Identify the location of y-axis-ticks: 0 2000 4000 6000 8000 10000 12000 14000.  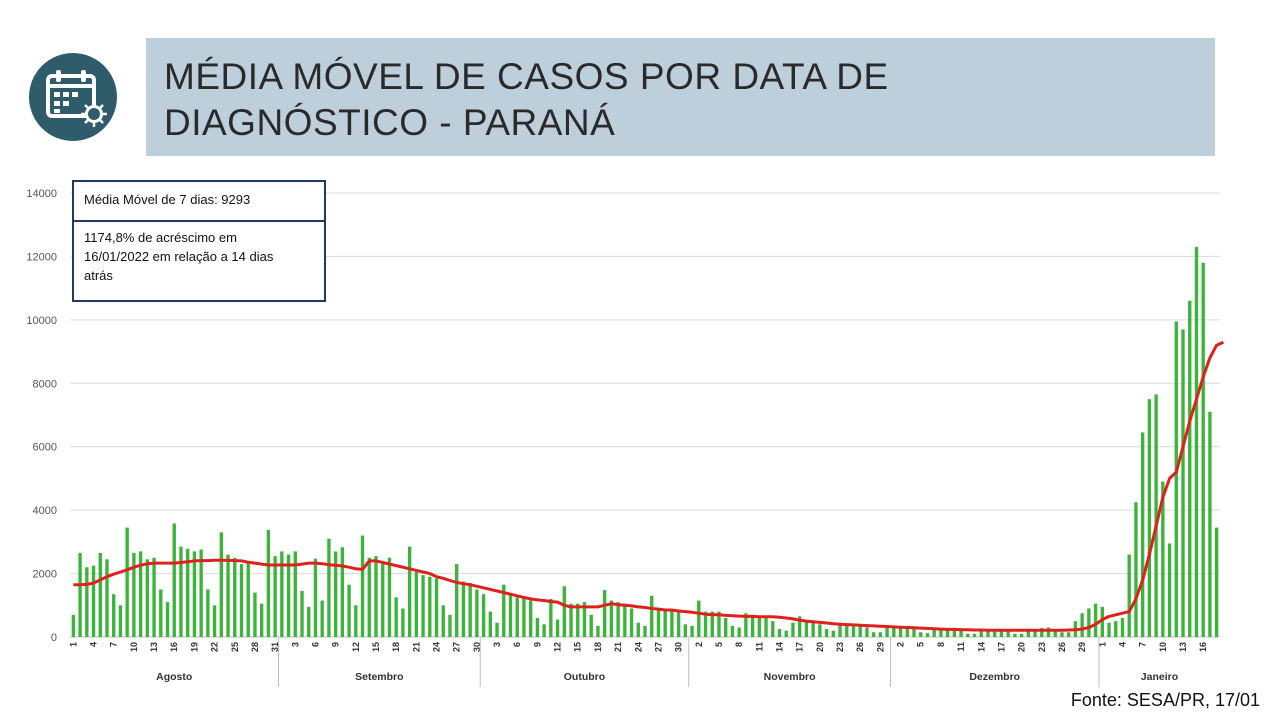
(41, 416).